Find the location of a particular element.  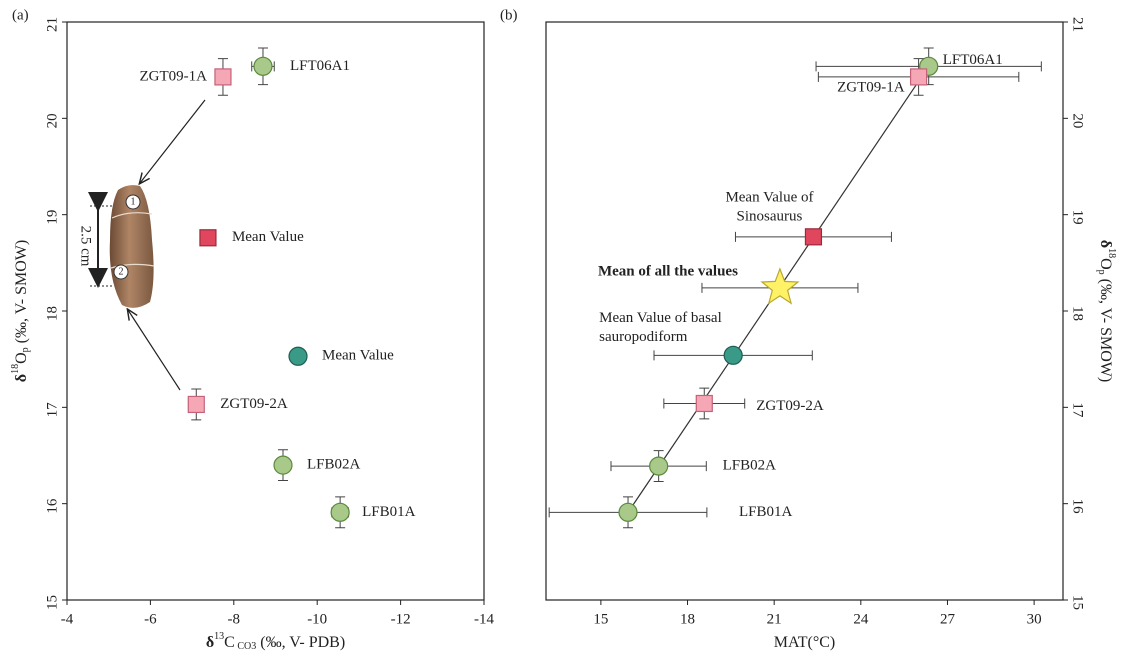

x-tick-label: -8 is located at coordinates (234, 619).